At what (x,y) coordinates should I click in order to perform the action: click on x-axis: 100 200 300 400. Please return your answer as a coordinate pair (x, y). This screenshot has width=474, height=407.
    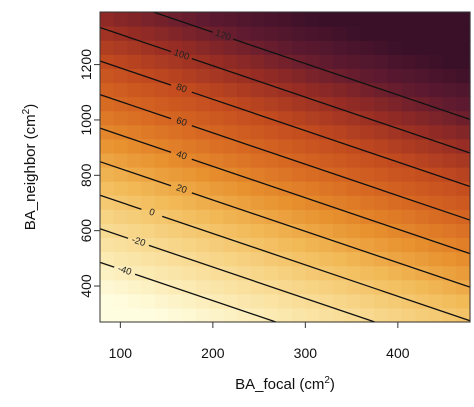
    Looking at the image, I should click on (259, 341).